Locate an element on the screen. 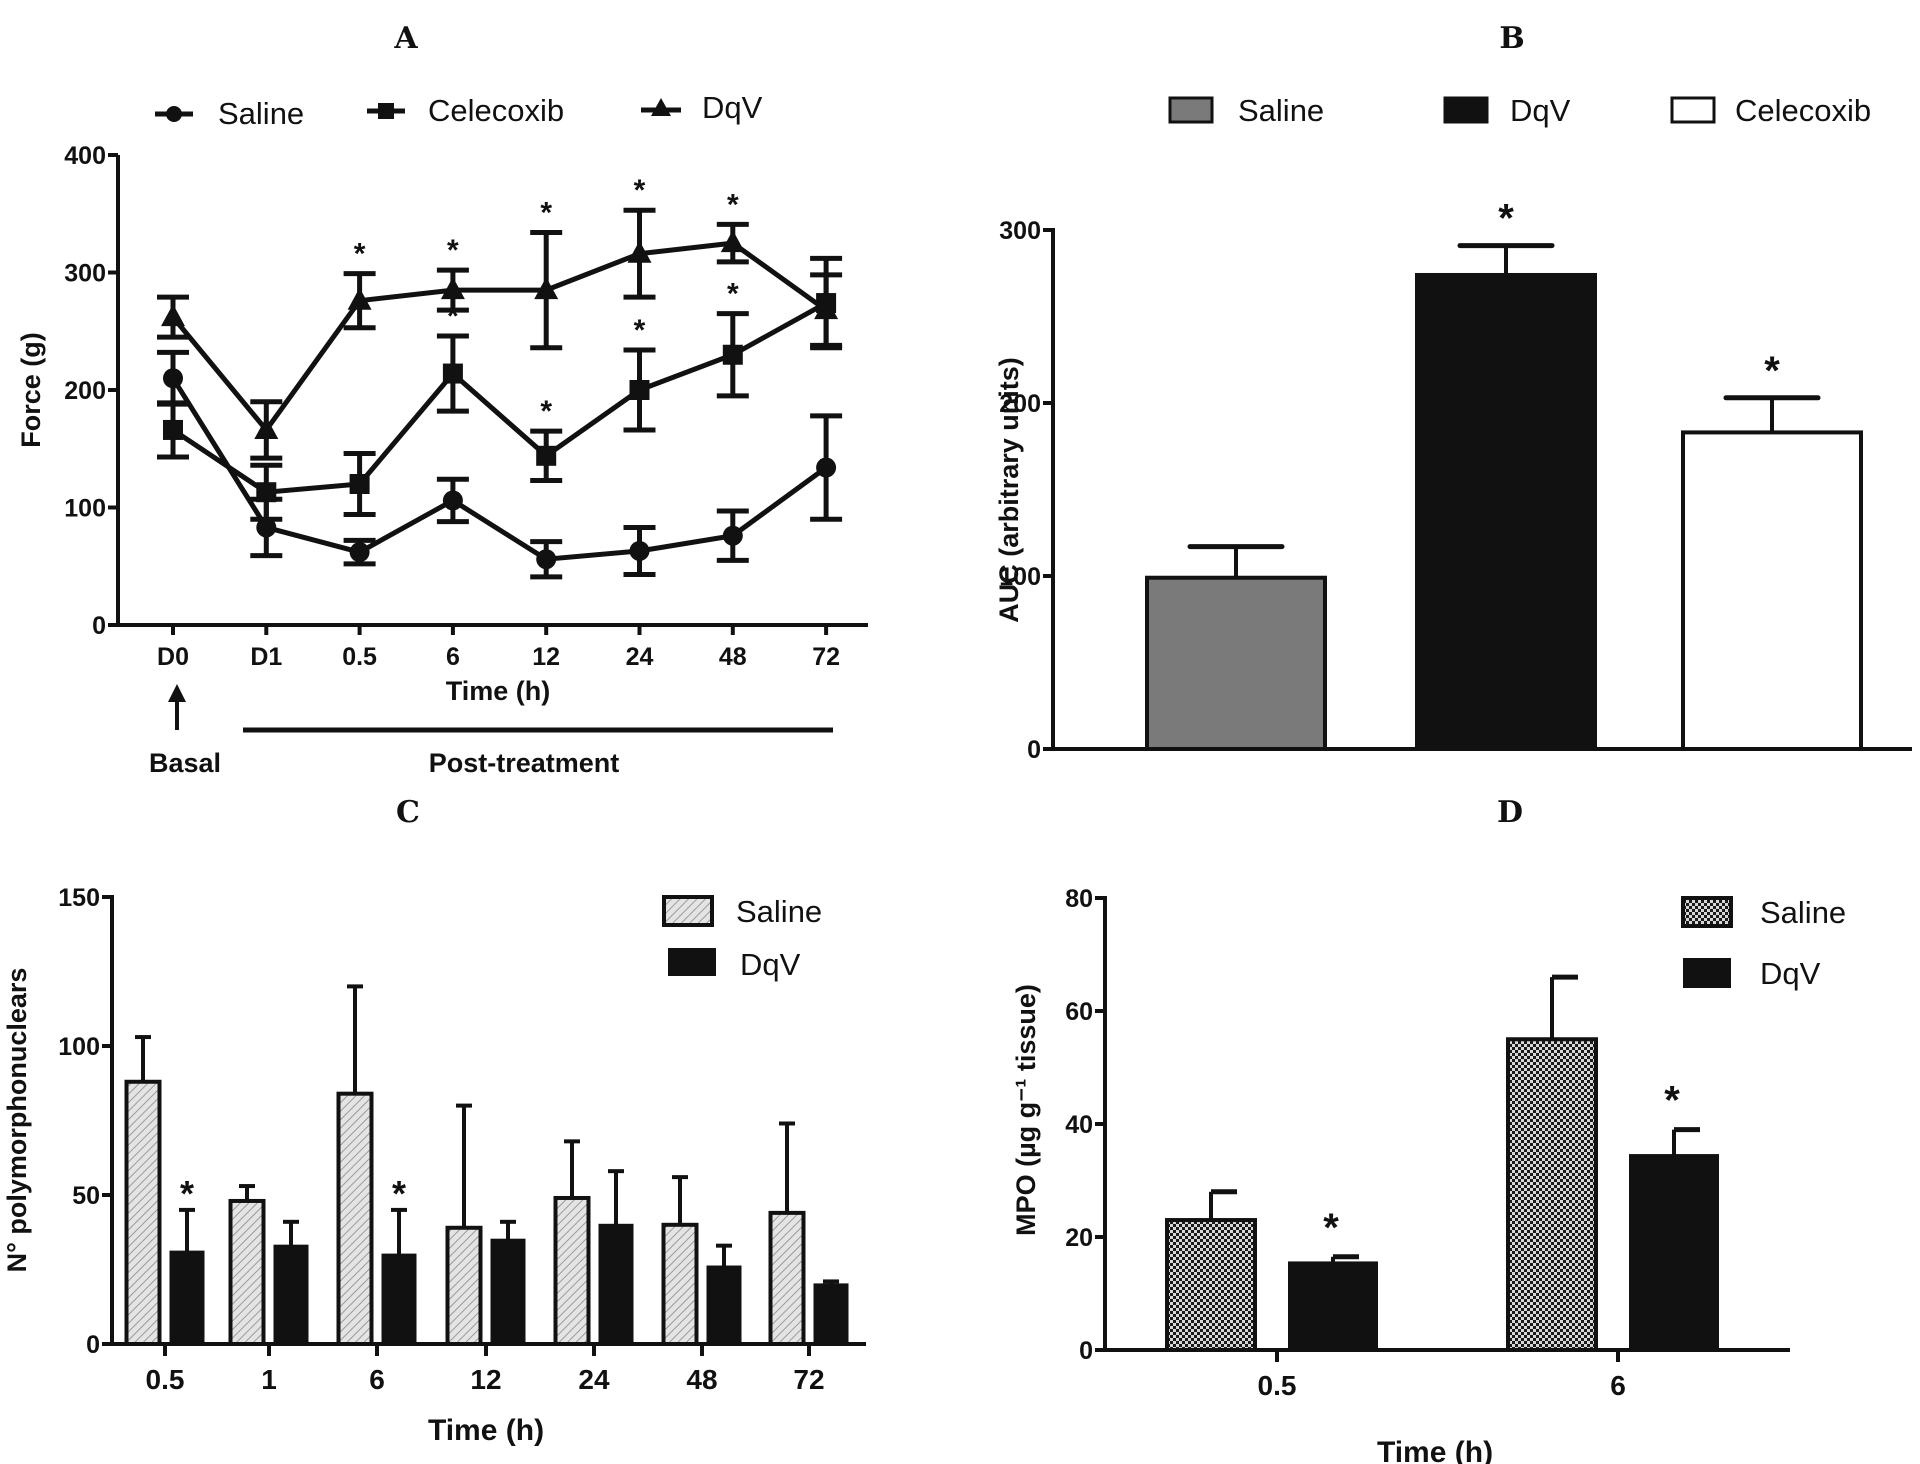 The height and width of the screenshot is (1464, 1920). panel-a-y-tick-label: 300 is located at coordinates (85, 274).